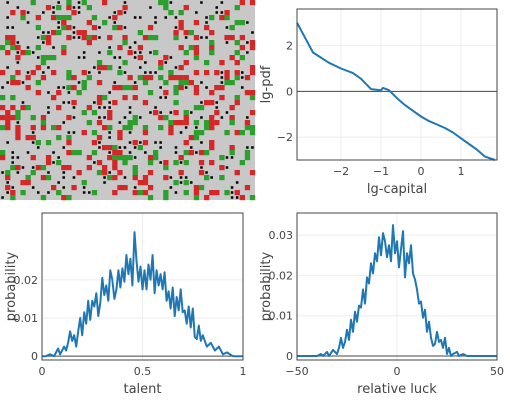  I want to click on x-tick-label: 0, so click(42, 371).